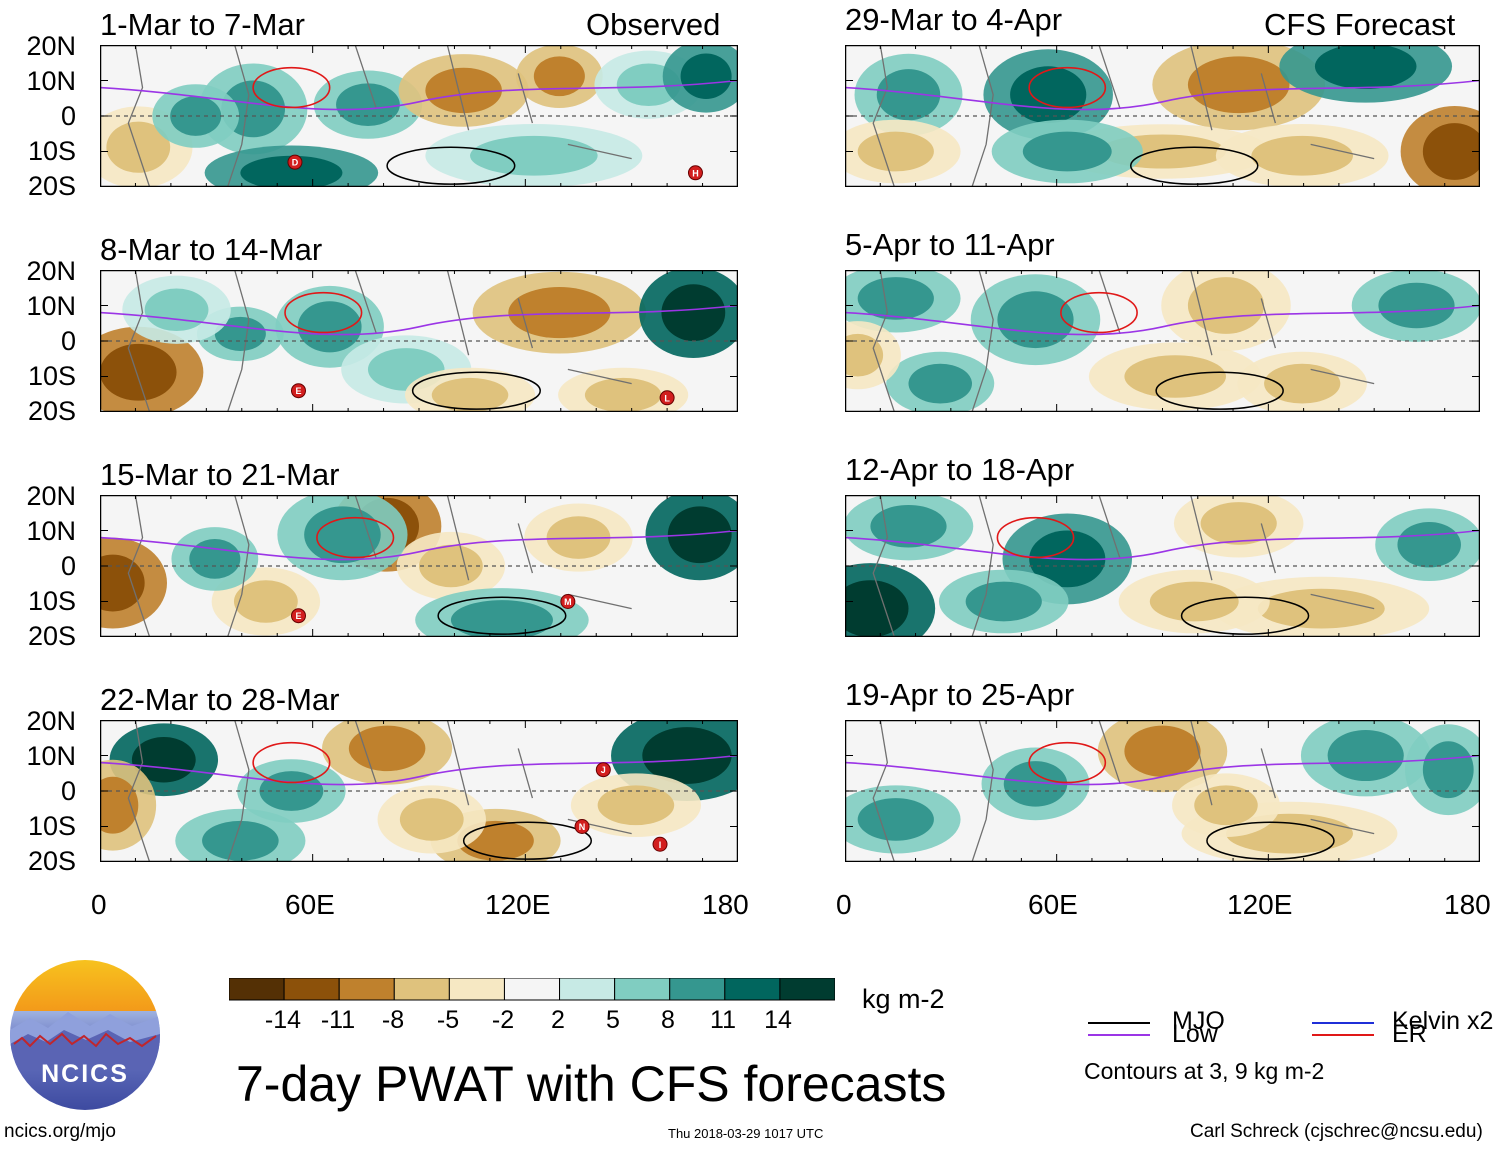  What do you see at coordinates (1343, 1035) in the screenshot?
I see `legend-line-er` at bounding box center [1343, 1035].